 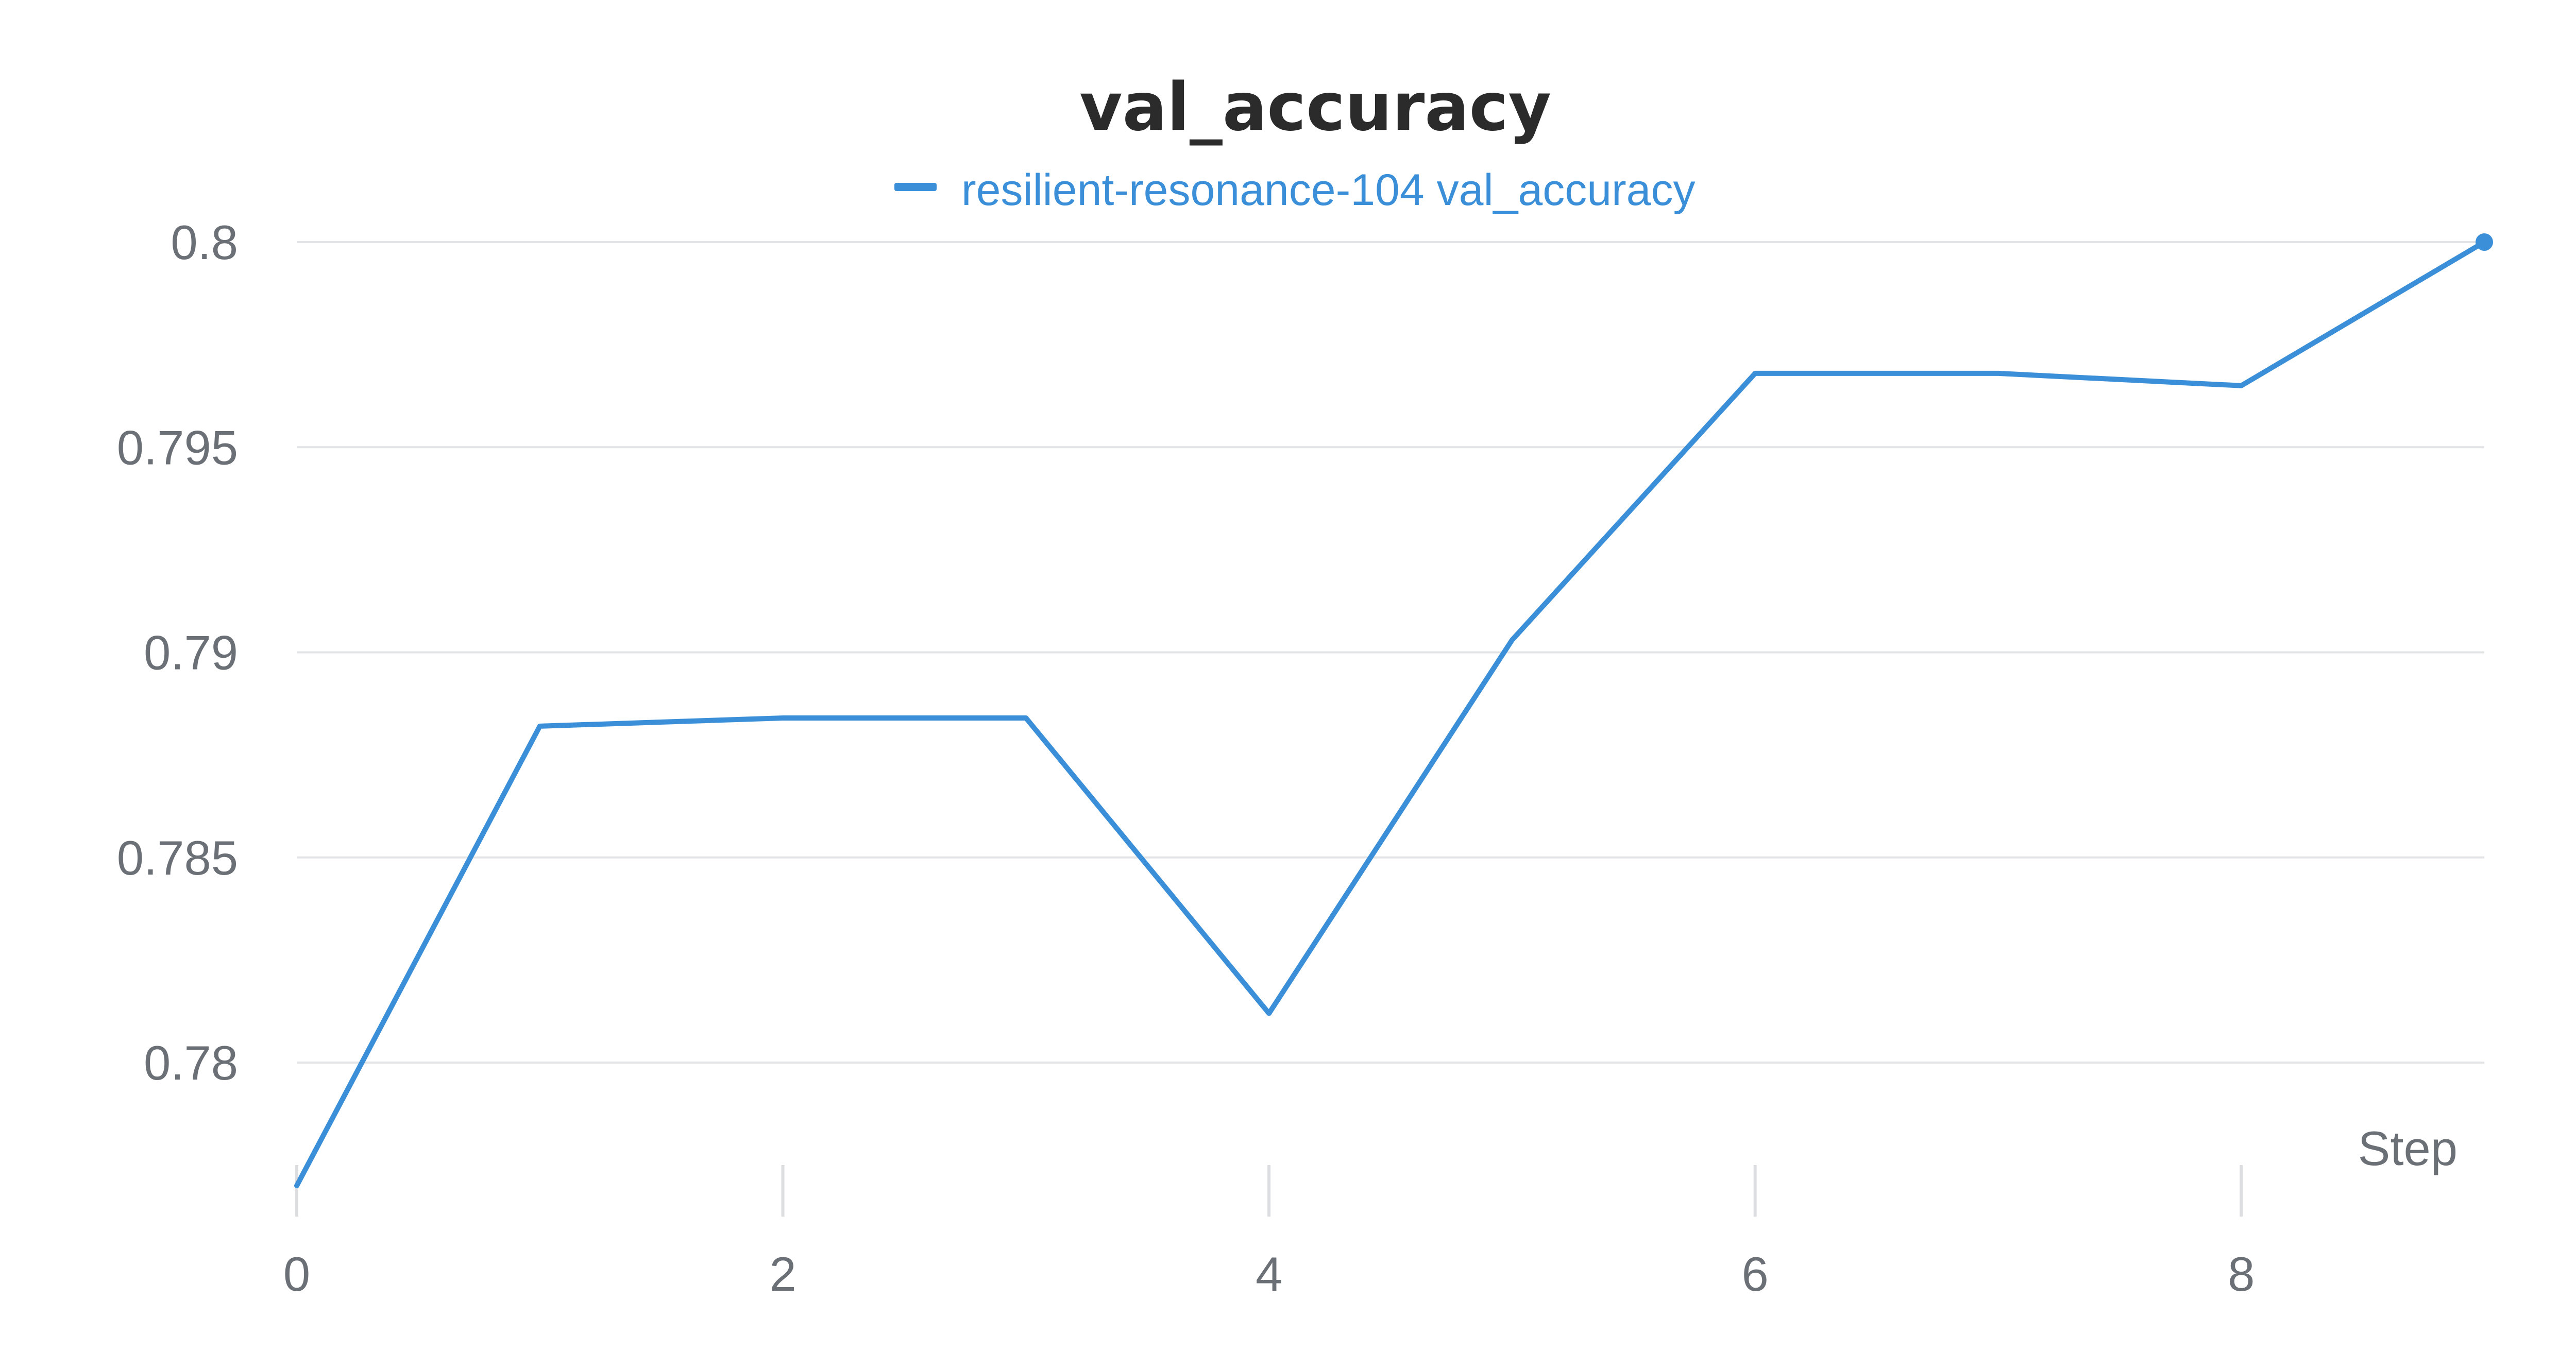 What do you see at coordinates (2242, 1274) in the screenshot?
I see `x-tick-label: 8` at bounding box center [2242, 1274].